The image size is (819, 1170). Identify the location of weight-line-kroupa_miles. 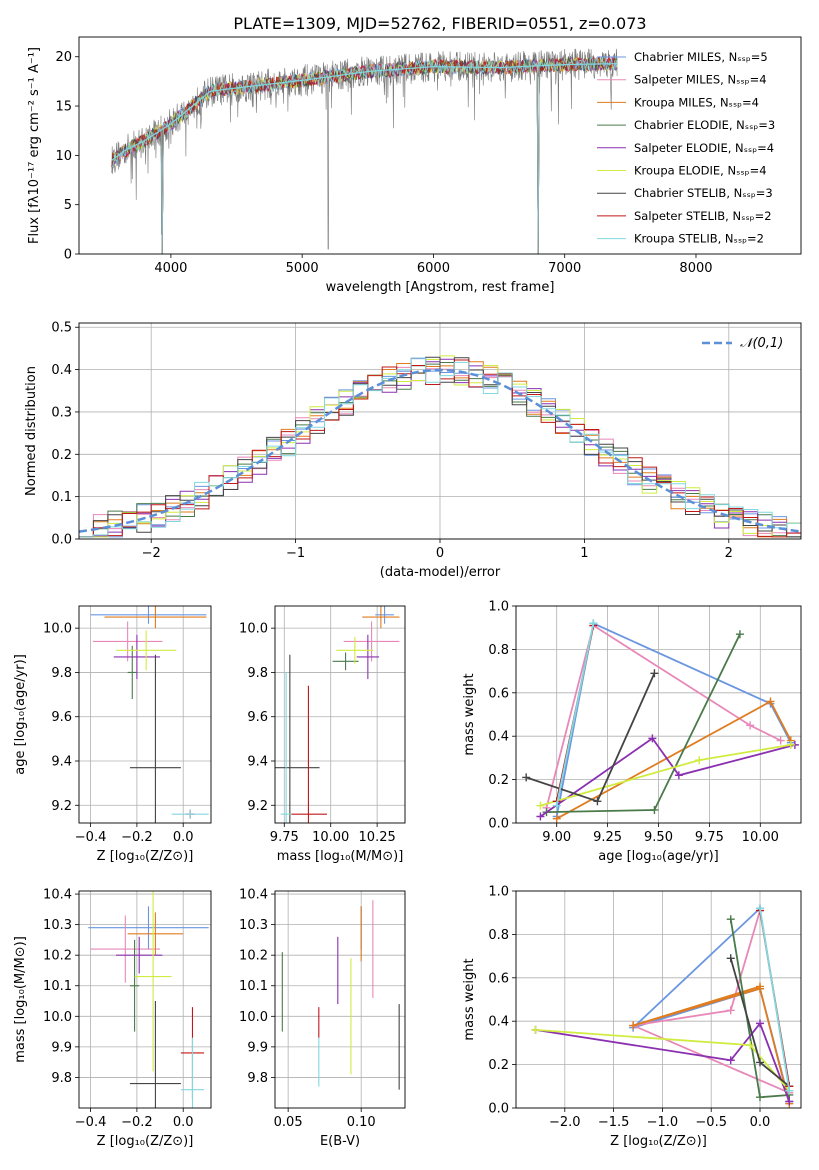
(674, 760).